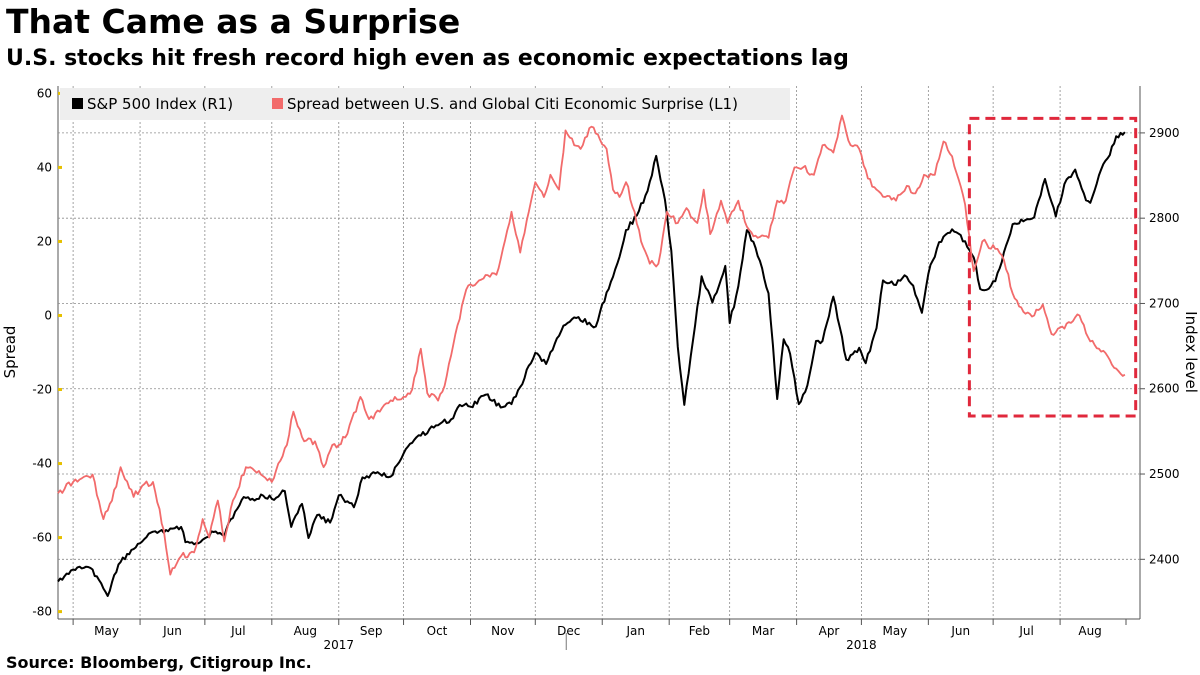 This screenshot has height=675, width=1200. I want to click on x-tick-label: Oct, so click(437, 631).